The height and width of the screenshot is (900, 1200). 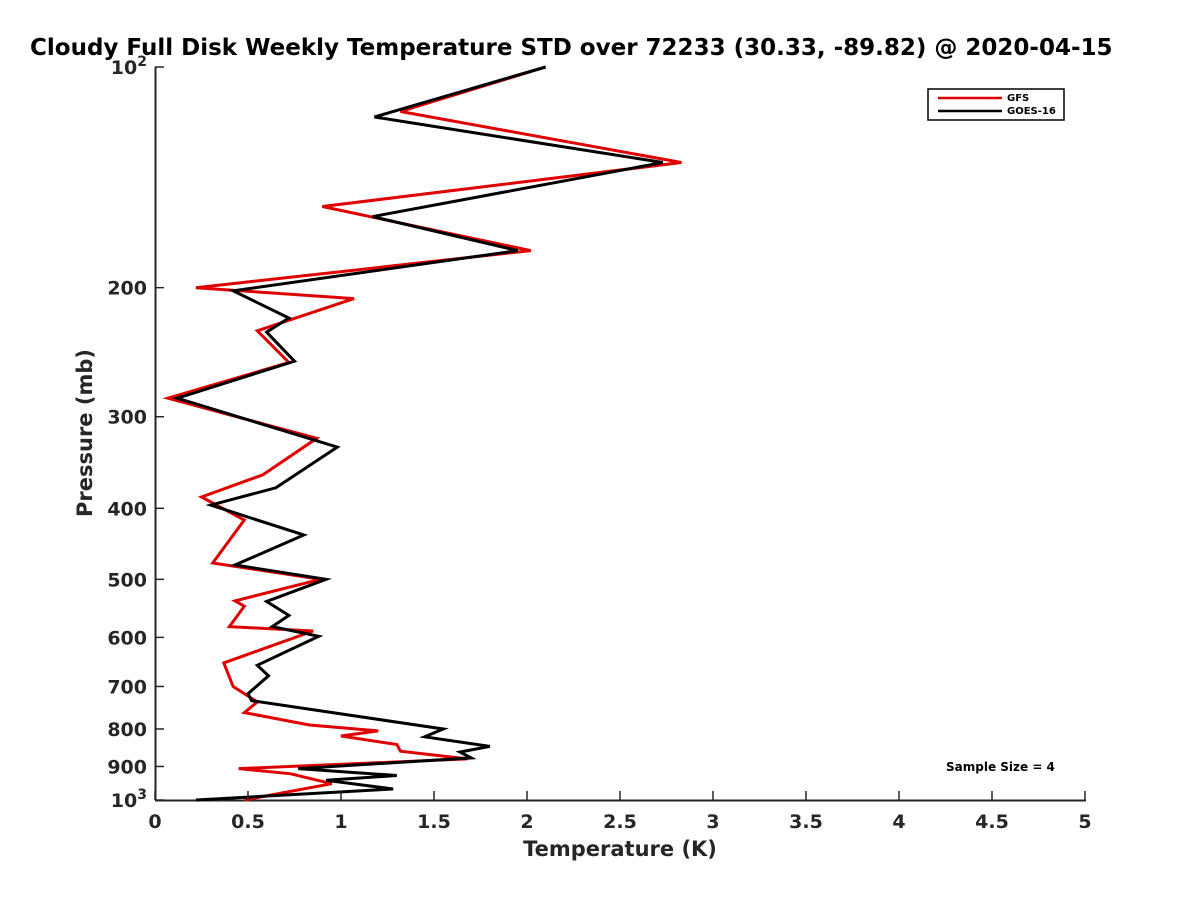 I want to click on y-ticks: 10² 200 300 400 500 600 700 800 900 10³, so click(x=135, y=433).